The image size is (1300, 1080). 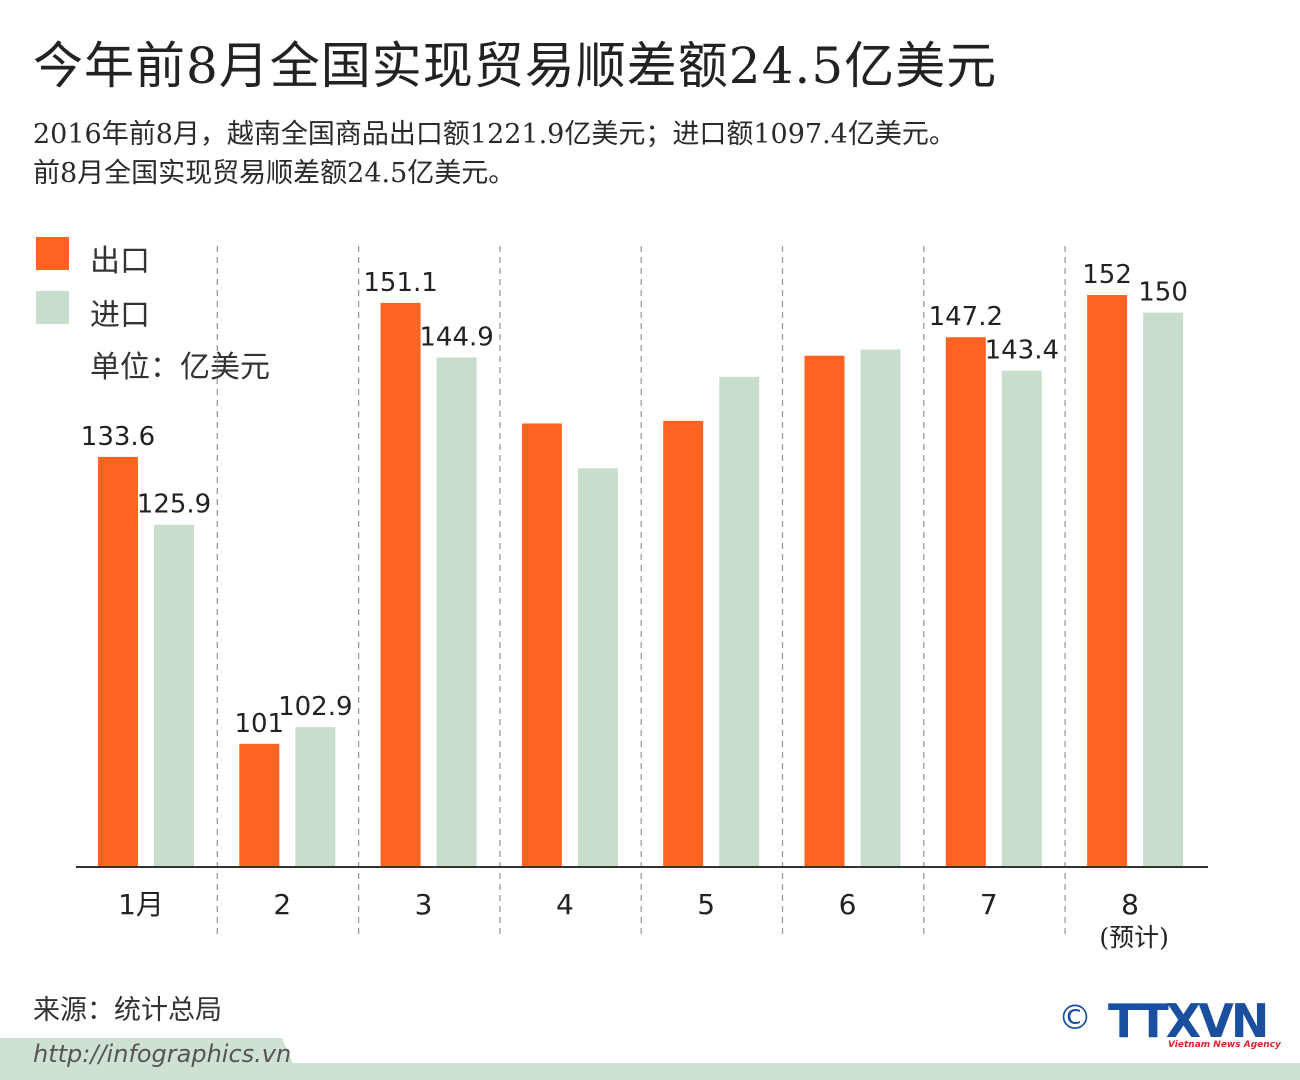 I want to click on x-tick-label: 1月, so click(x=141, y=904).